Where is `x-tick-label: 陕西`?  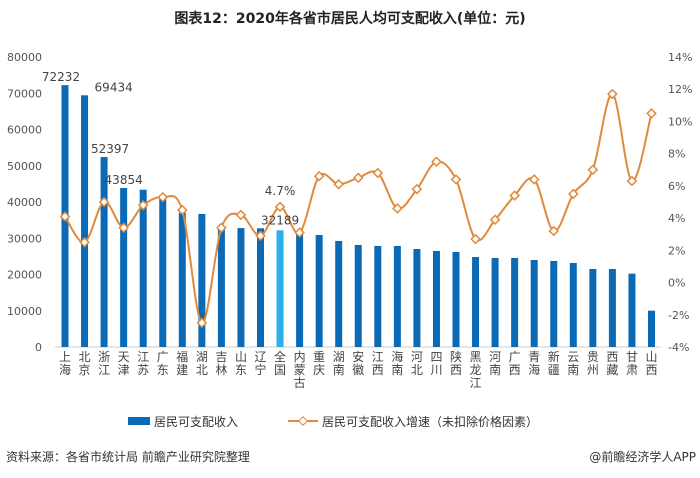 x-tick-label: 陕西 is located at coordinates (456, 363).